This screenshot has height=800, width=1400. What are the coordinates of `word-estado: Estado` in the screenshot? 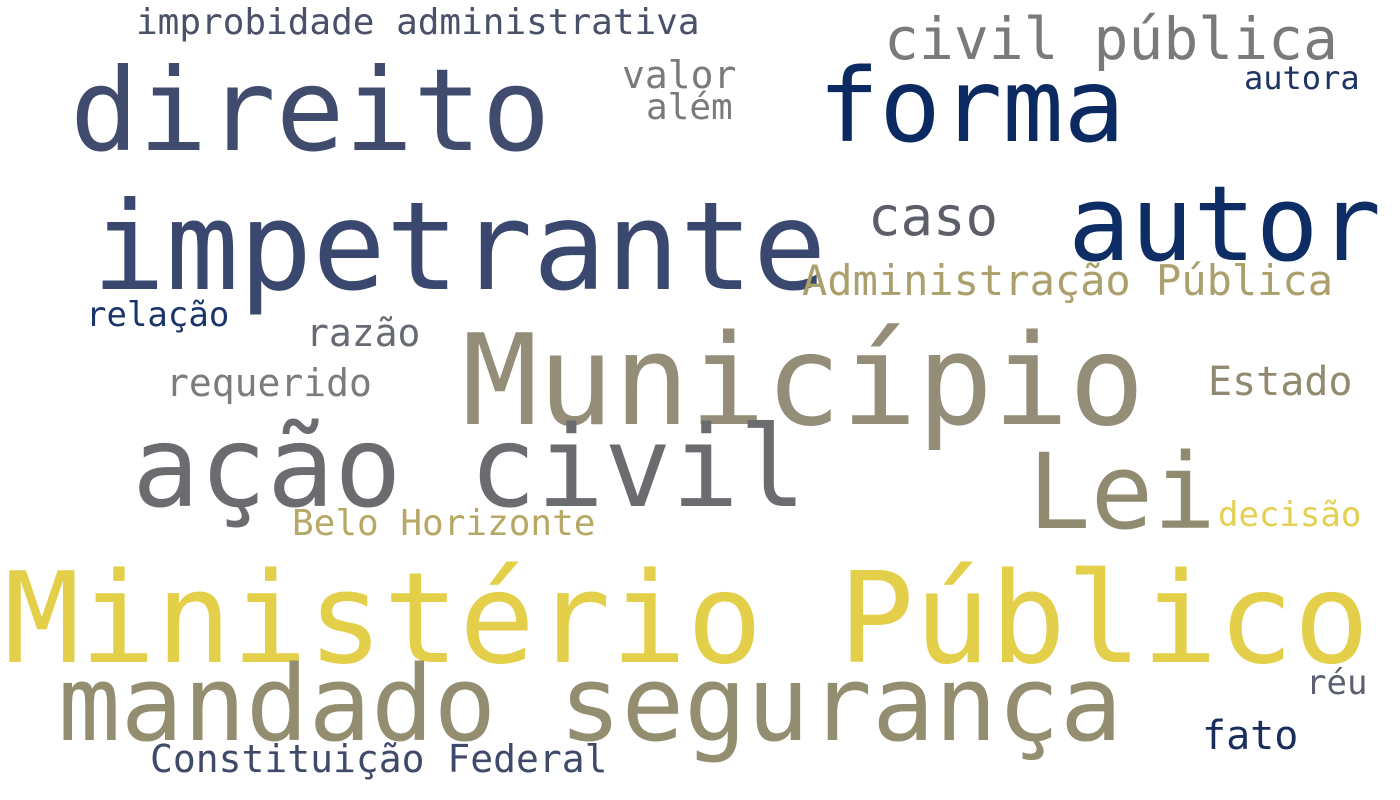 It's located at (1280, 382).